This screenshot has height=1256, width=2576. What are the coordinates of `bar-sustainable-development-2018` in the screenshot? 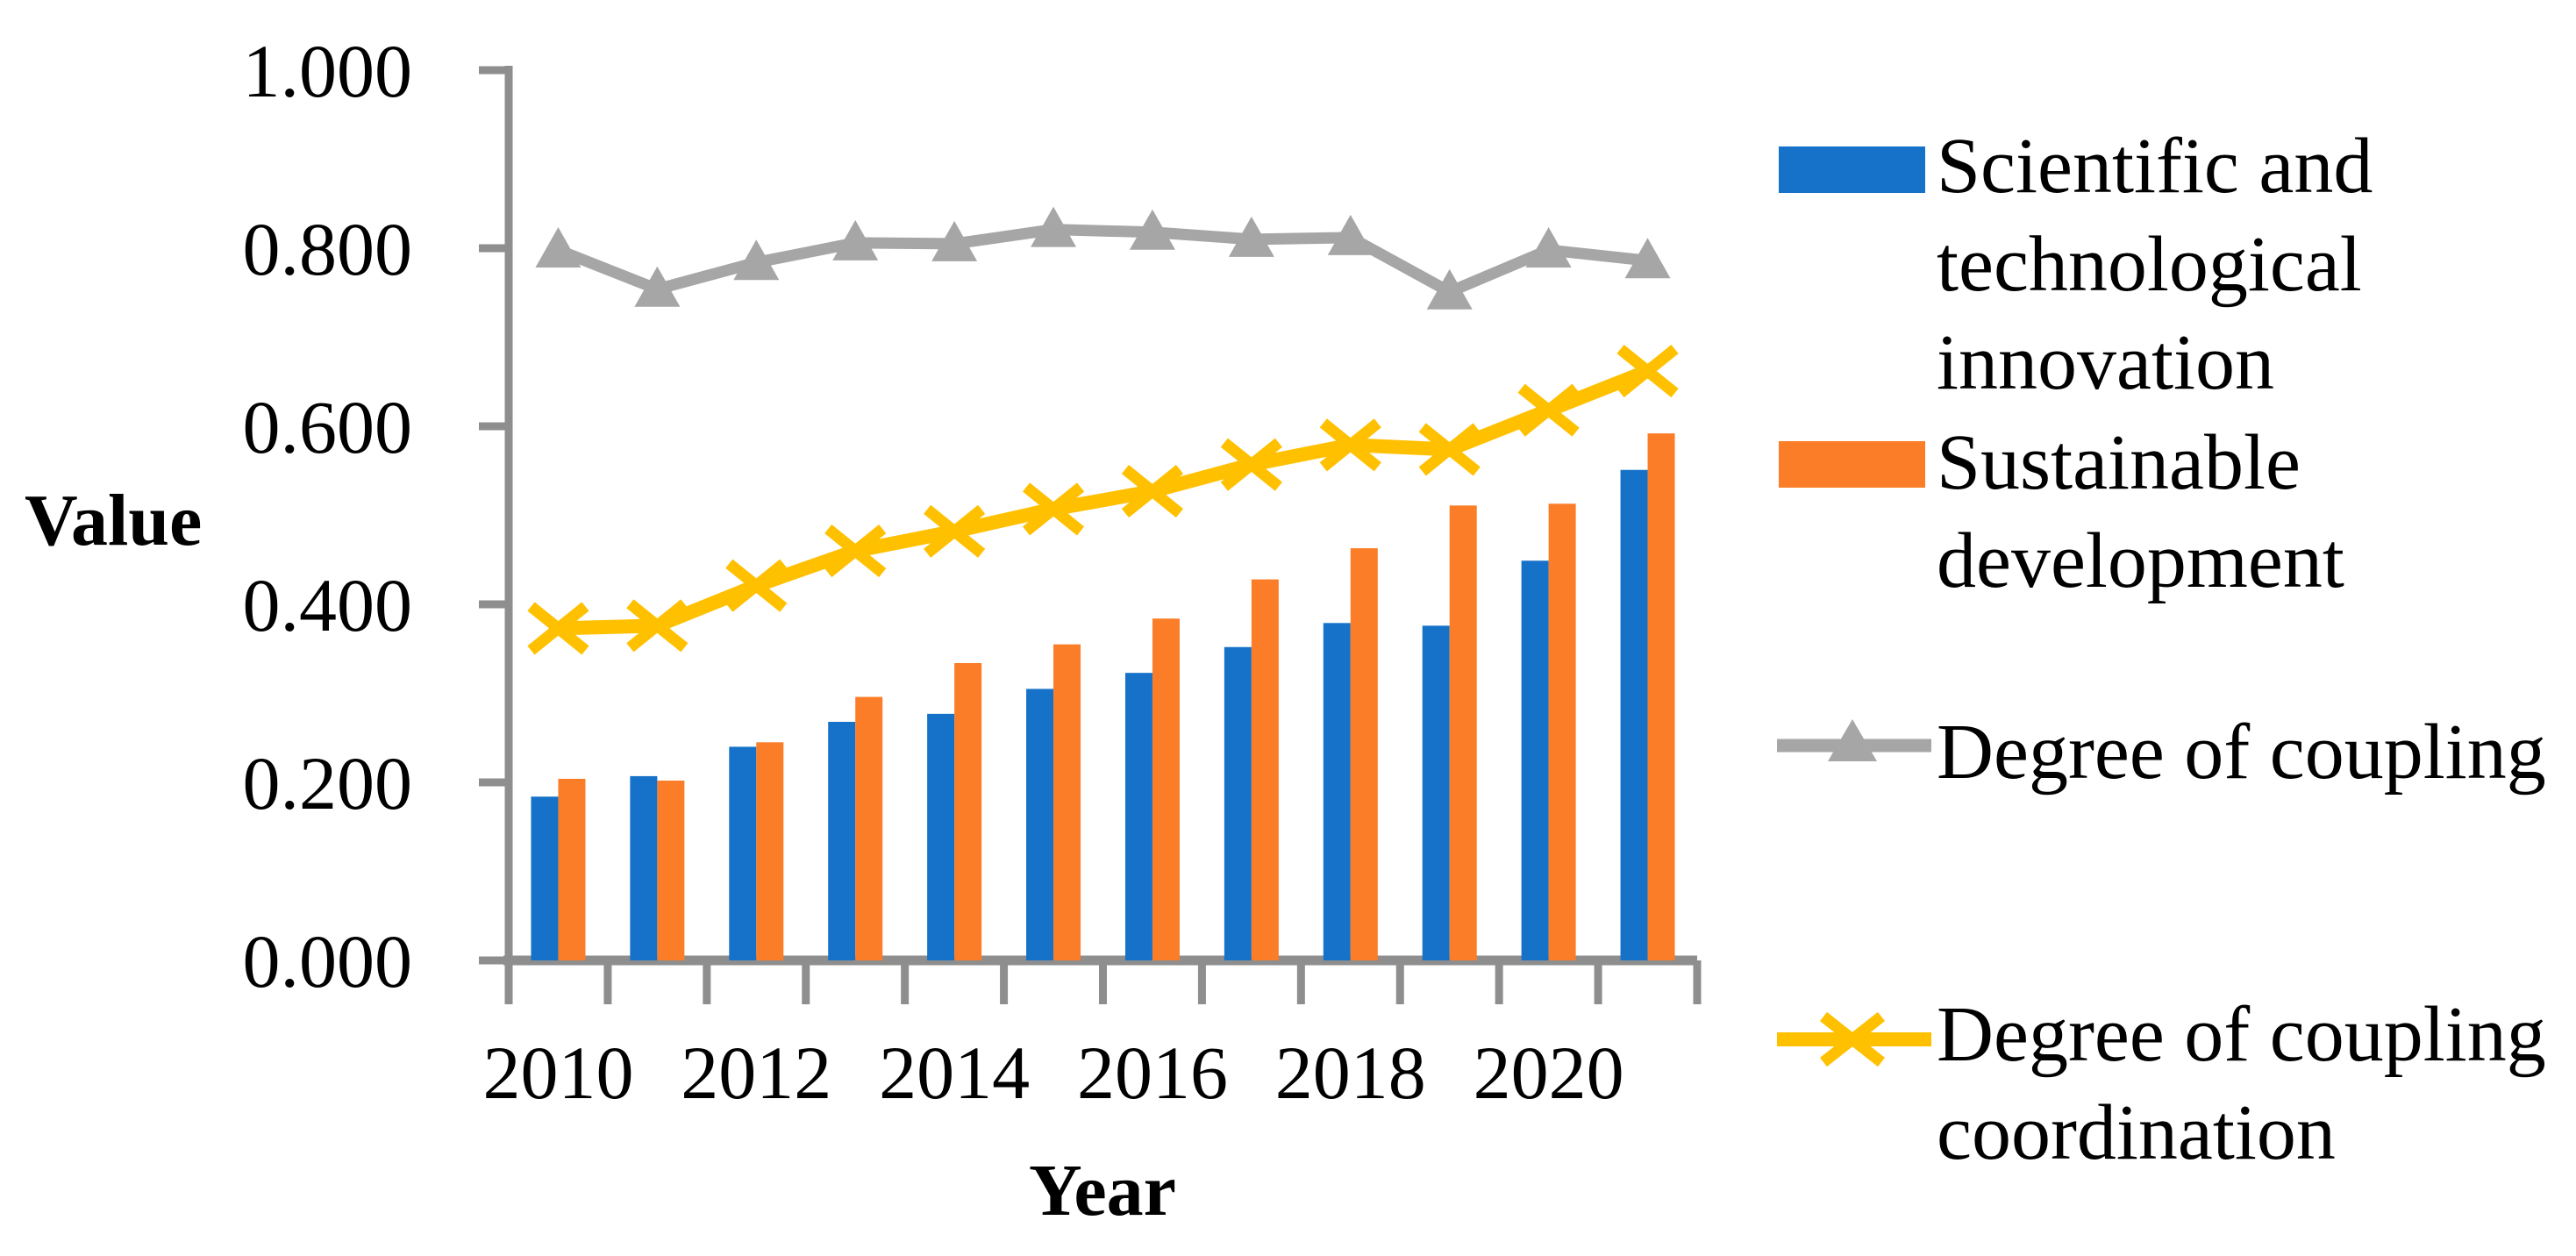 It's located at (1364, 754).